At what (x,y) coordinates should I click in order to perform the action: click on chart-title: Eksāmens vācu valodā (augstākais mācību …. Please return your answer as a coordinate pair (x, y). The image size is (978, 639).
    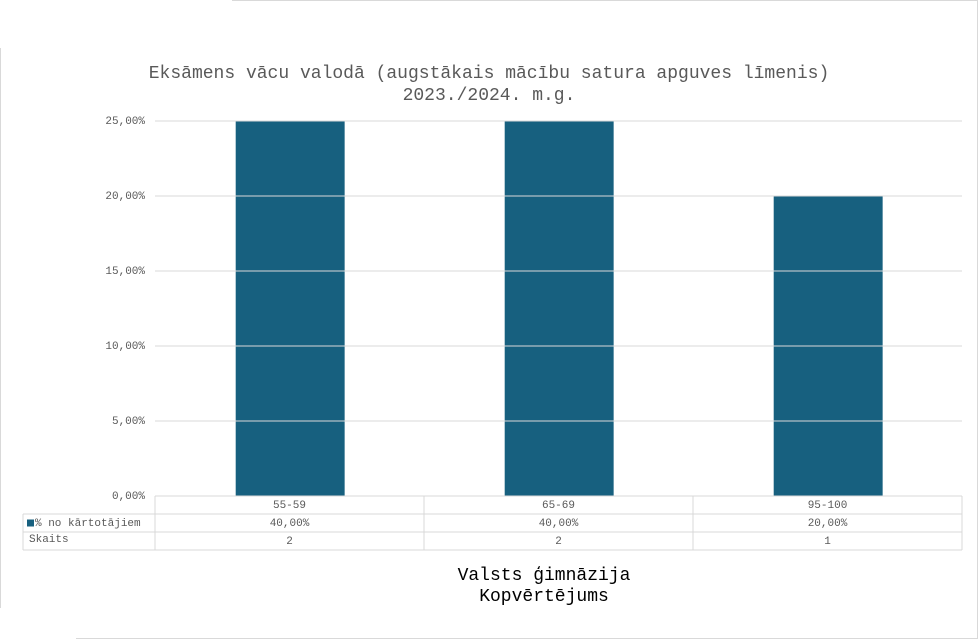
    Looking at the image, I should click on (489, 74).